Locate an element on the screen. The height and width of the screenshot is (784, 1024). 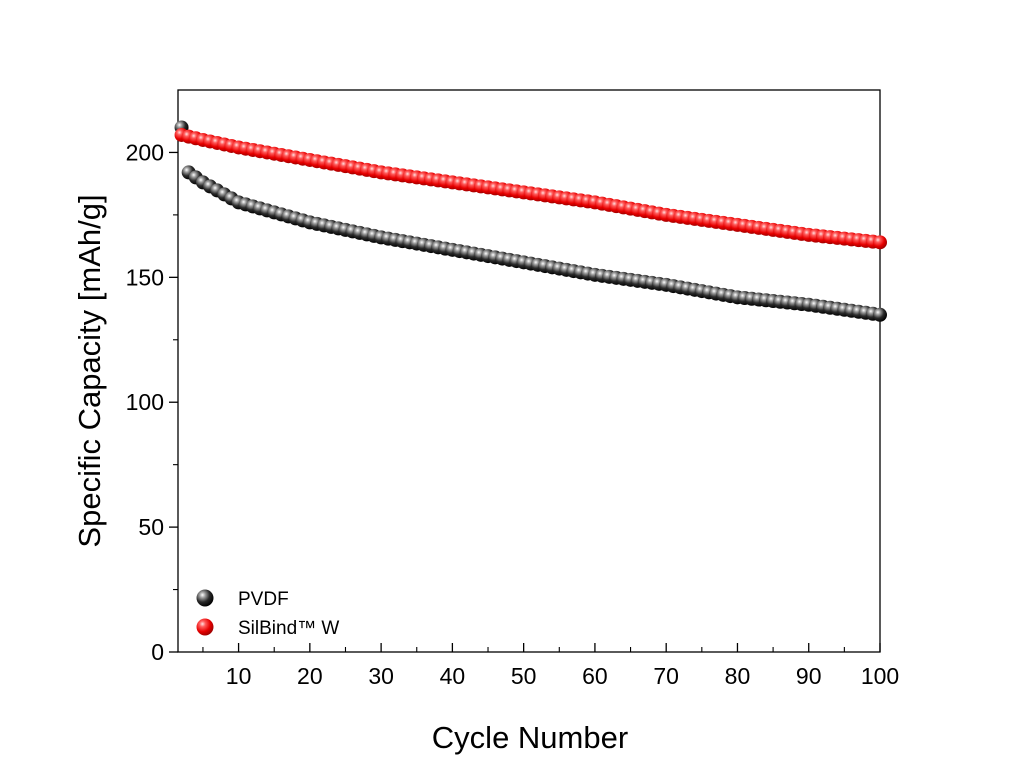
y-tick-label: 150 is located at coordinates (145, 277).